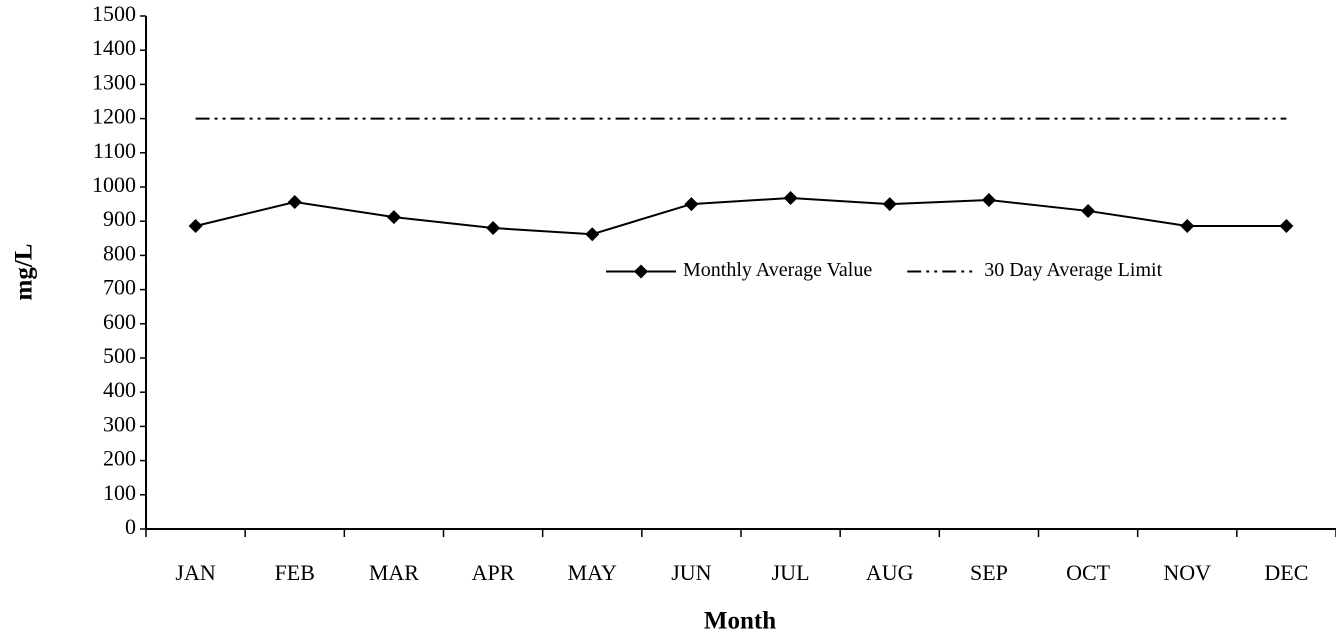 This screenshot has width=1336, height=641. Describe the element at coordinates (691, 572) in the screenshot. I see `x-tick-label: JUN` at that location.